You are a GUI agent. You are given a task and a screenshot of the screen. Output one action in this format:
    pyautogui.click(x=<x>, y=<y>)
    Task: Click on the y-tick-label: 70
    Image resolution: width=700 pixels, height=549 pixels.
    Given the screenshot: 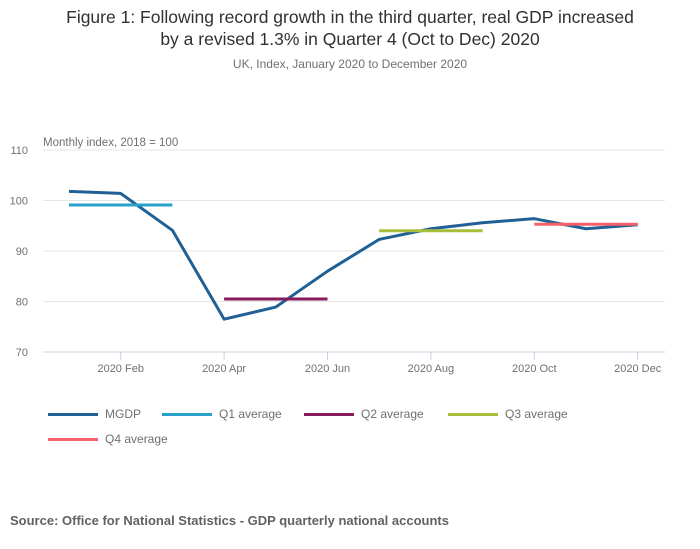 What is the action you would take?
    pyautogui.click(x=22, y=353)
    